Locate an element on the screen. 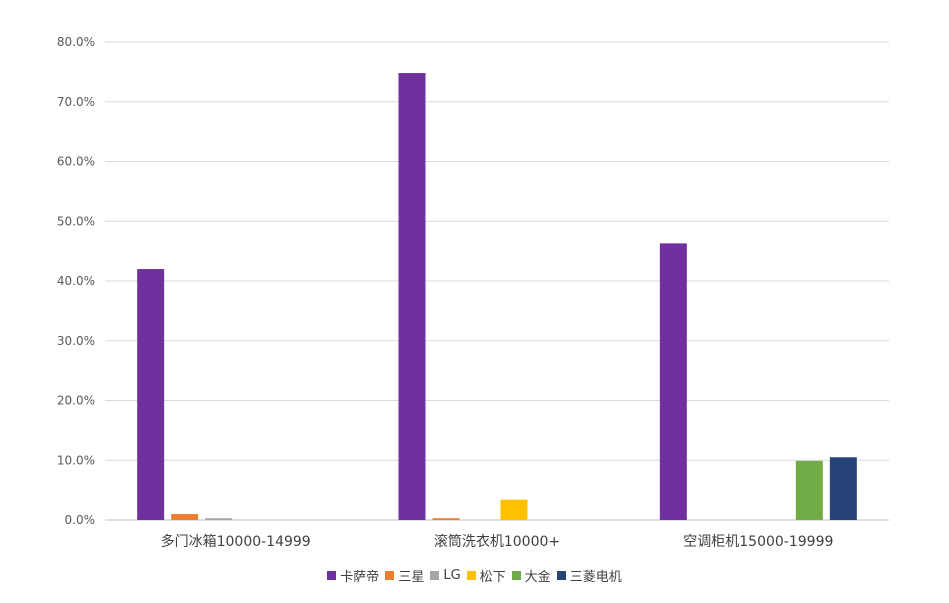 This screenshot has height=603, width=949. legend-item: 三星 is located at coordinates (404, 575).